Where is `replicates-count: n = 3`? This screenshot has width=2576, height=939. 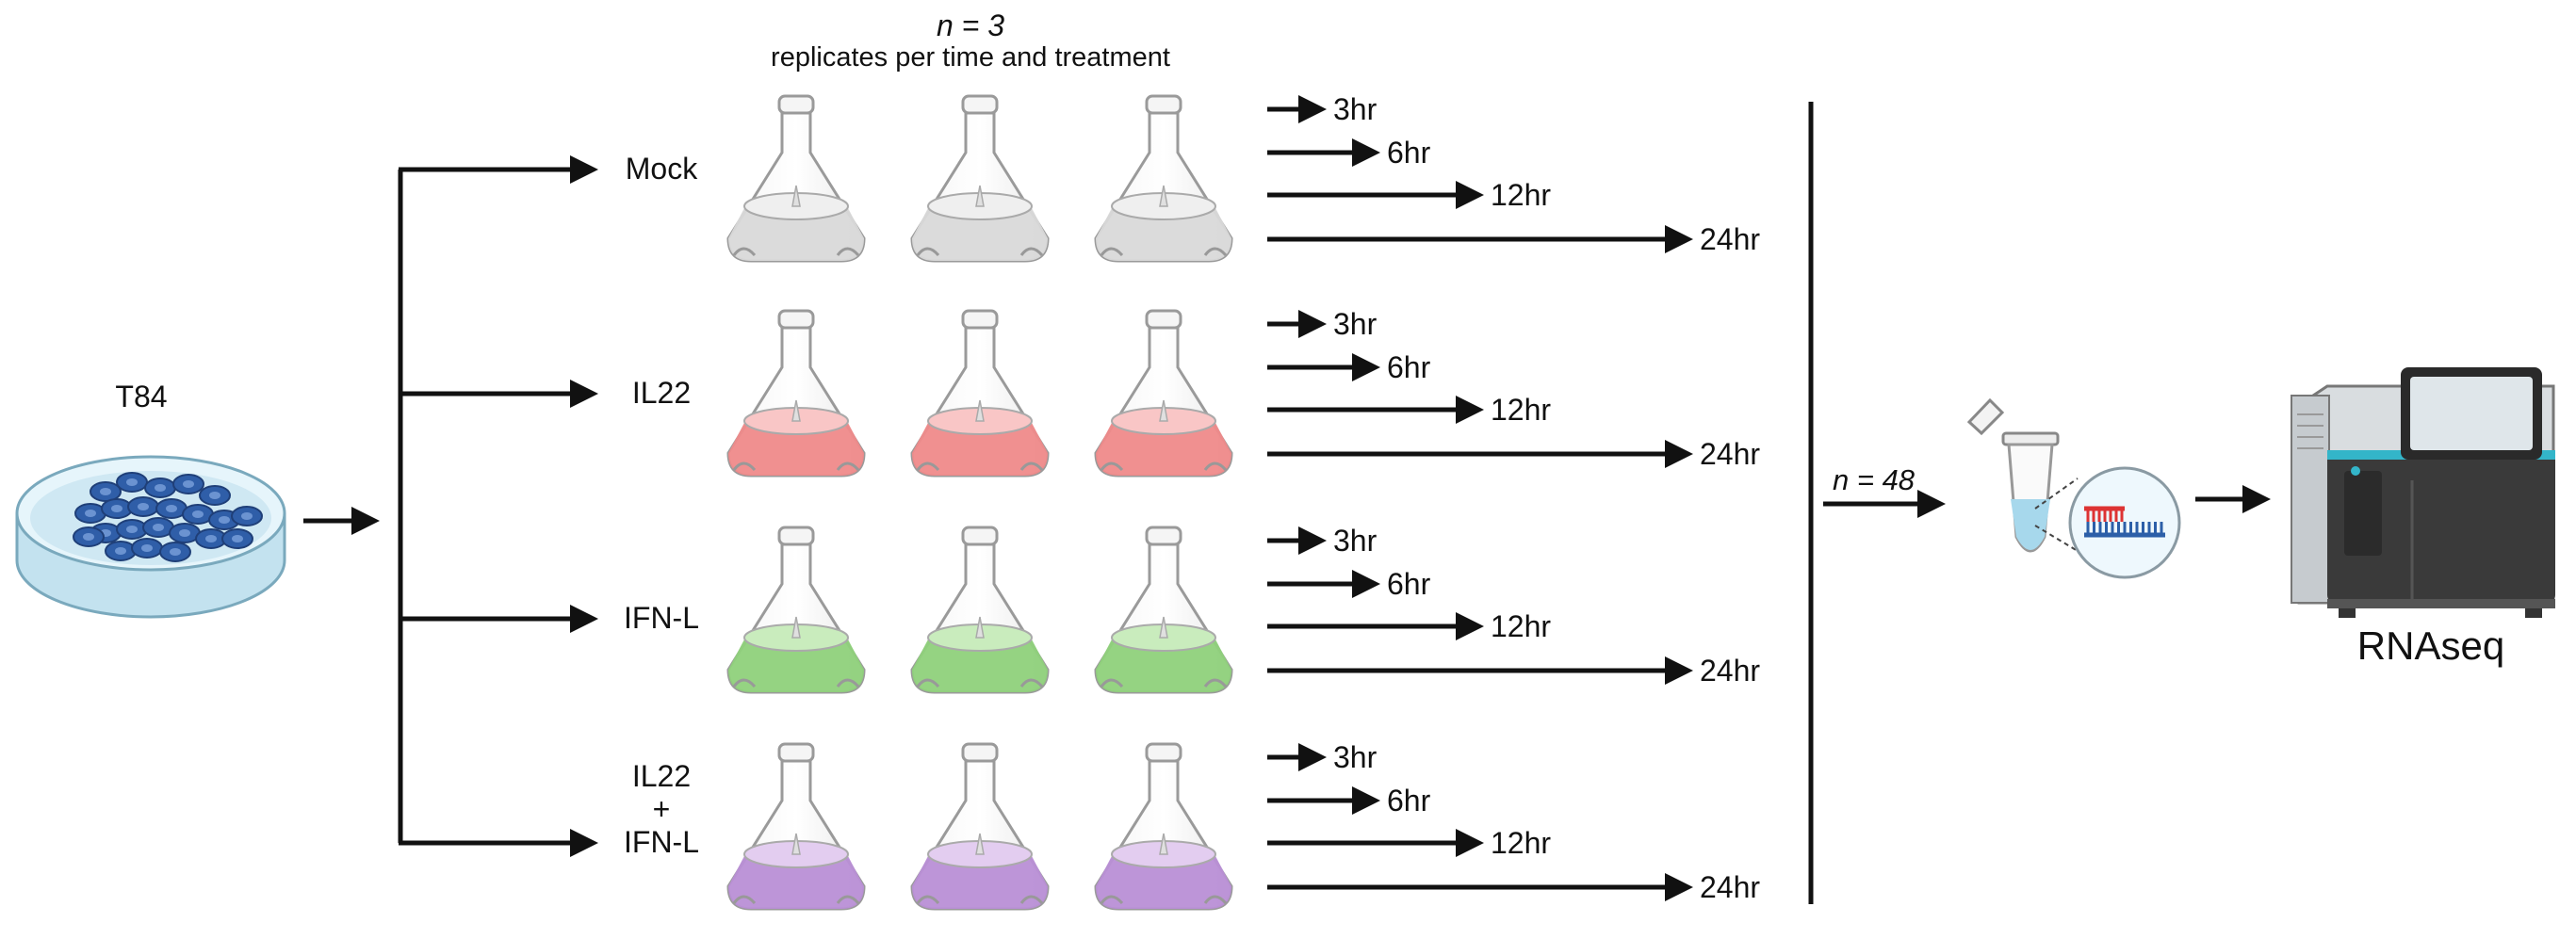 replicates-count: n = 3 is located at coordinates (970, 25).